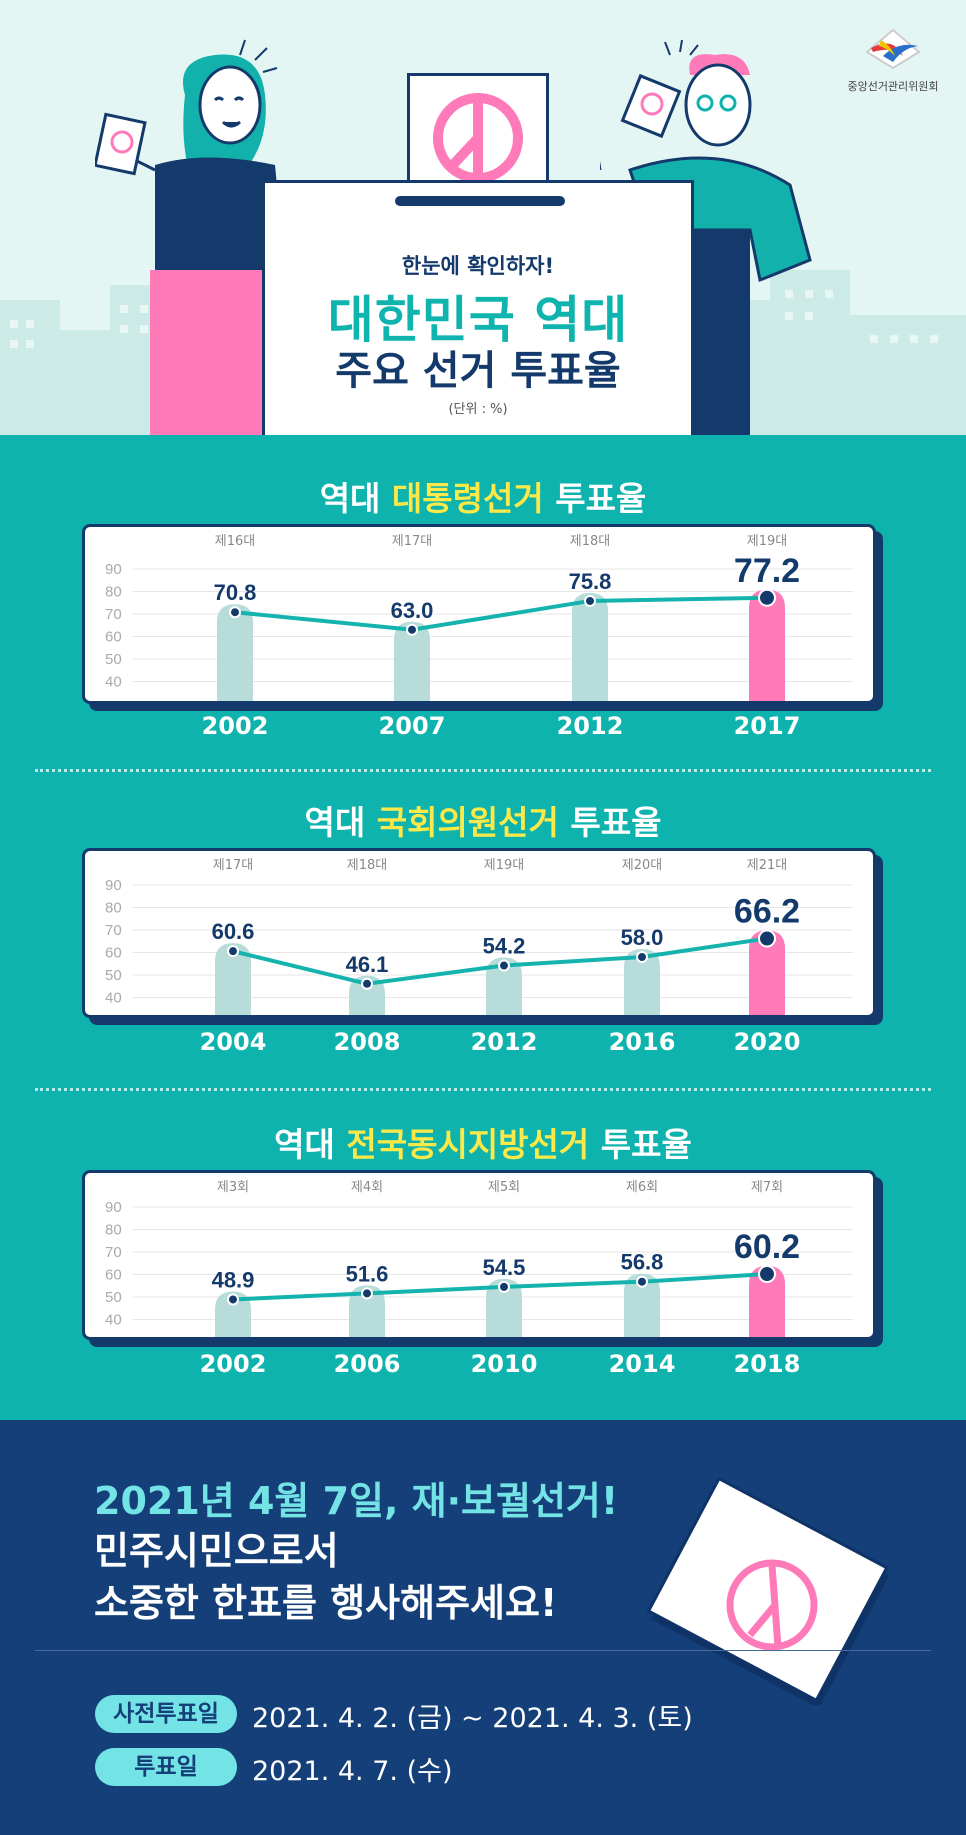  What do you see at coordinates (352, 1771) in the screenshot?
I see `voting-day-date: 2021. 4. 7. (수)` at bounding box center [352, 1771].